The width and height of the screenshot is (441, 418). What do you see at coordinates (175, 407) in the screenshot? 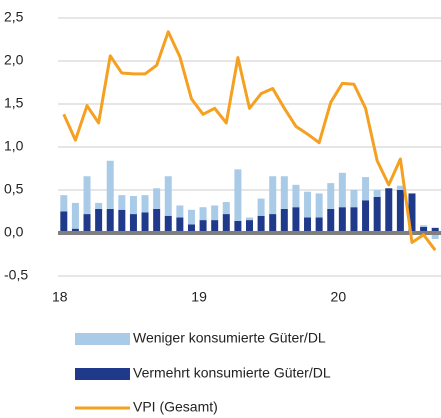
I see `legend-label: VPI (Gesamt)` at bounding box center [175, 407].